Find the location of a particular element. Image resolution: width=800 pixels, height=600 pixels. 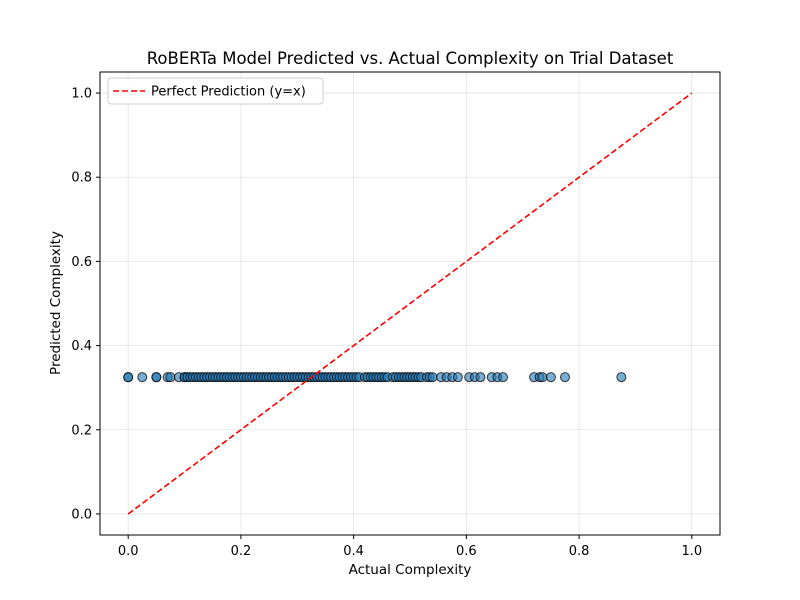

x-tick-label: 0.6 is located at coordinates (466, 551).